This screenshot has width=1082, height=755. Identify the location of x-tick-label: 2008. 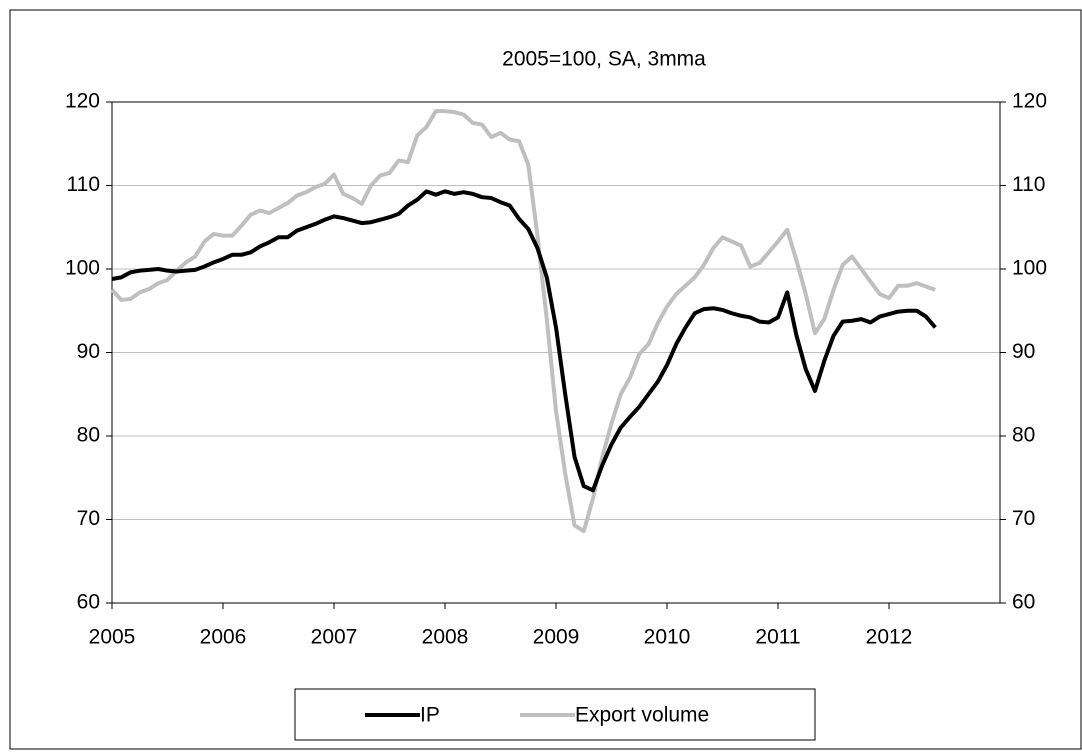
(445, 637).